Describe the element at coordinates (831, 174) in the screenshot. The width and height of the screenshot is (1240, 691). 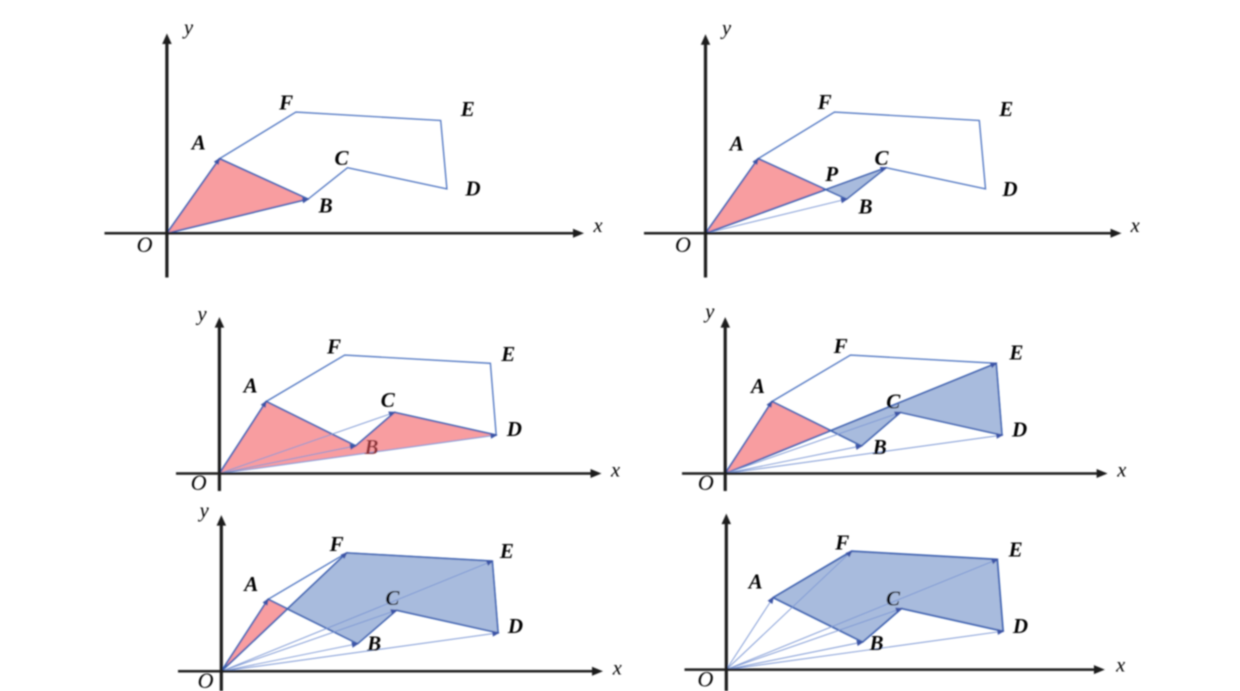
I see `svg-text: P` at that location.